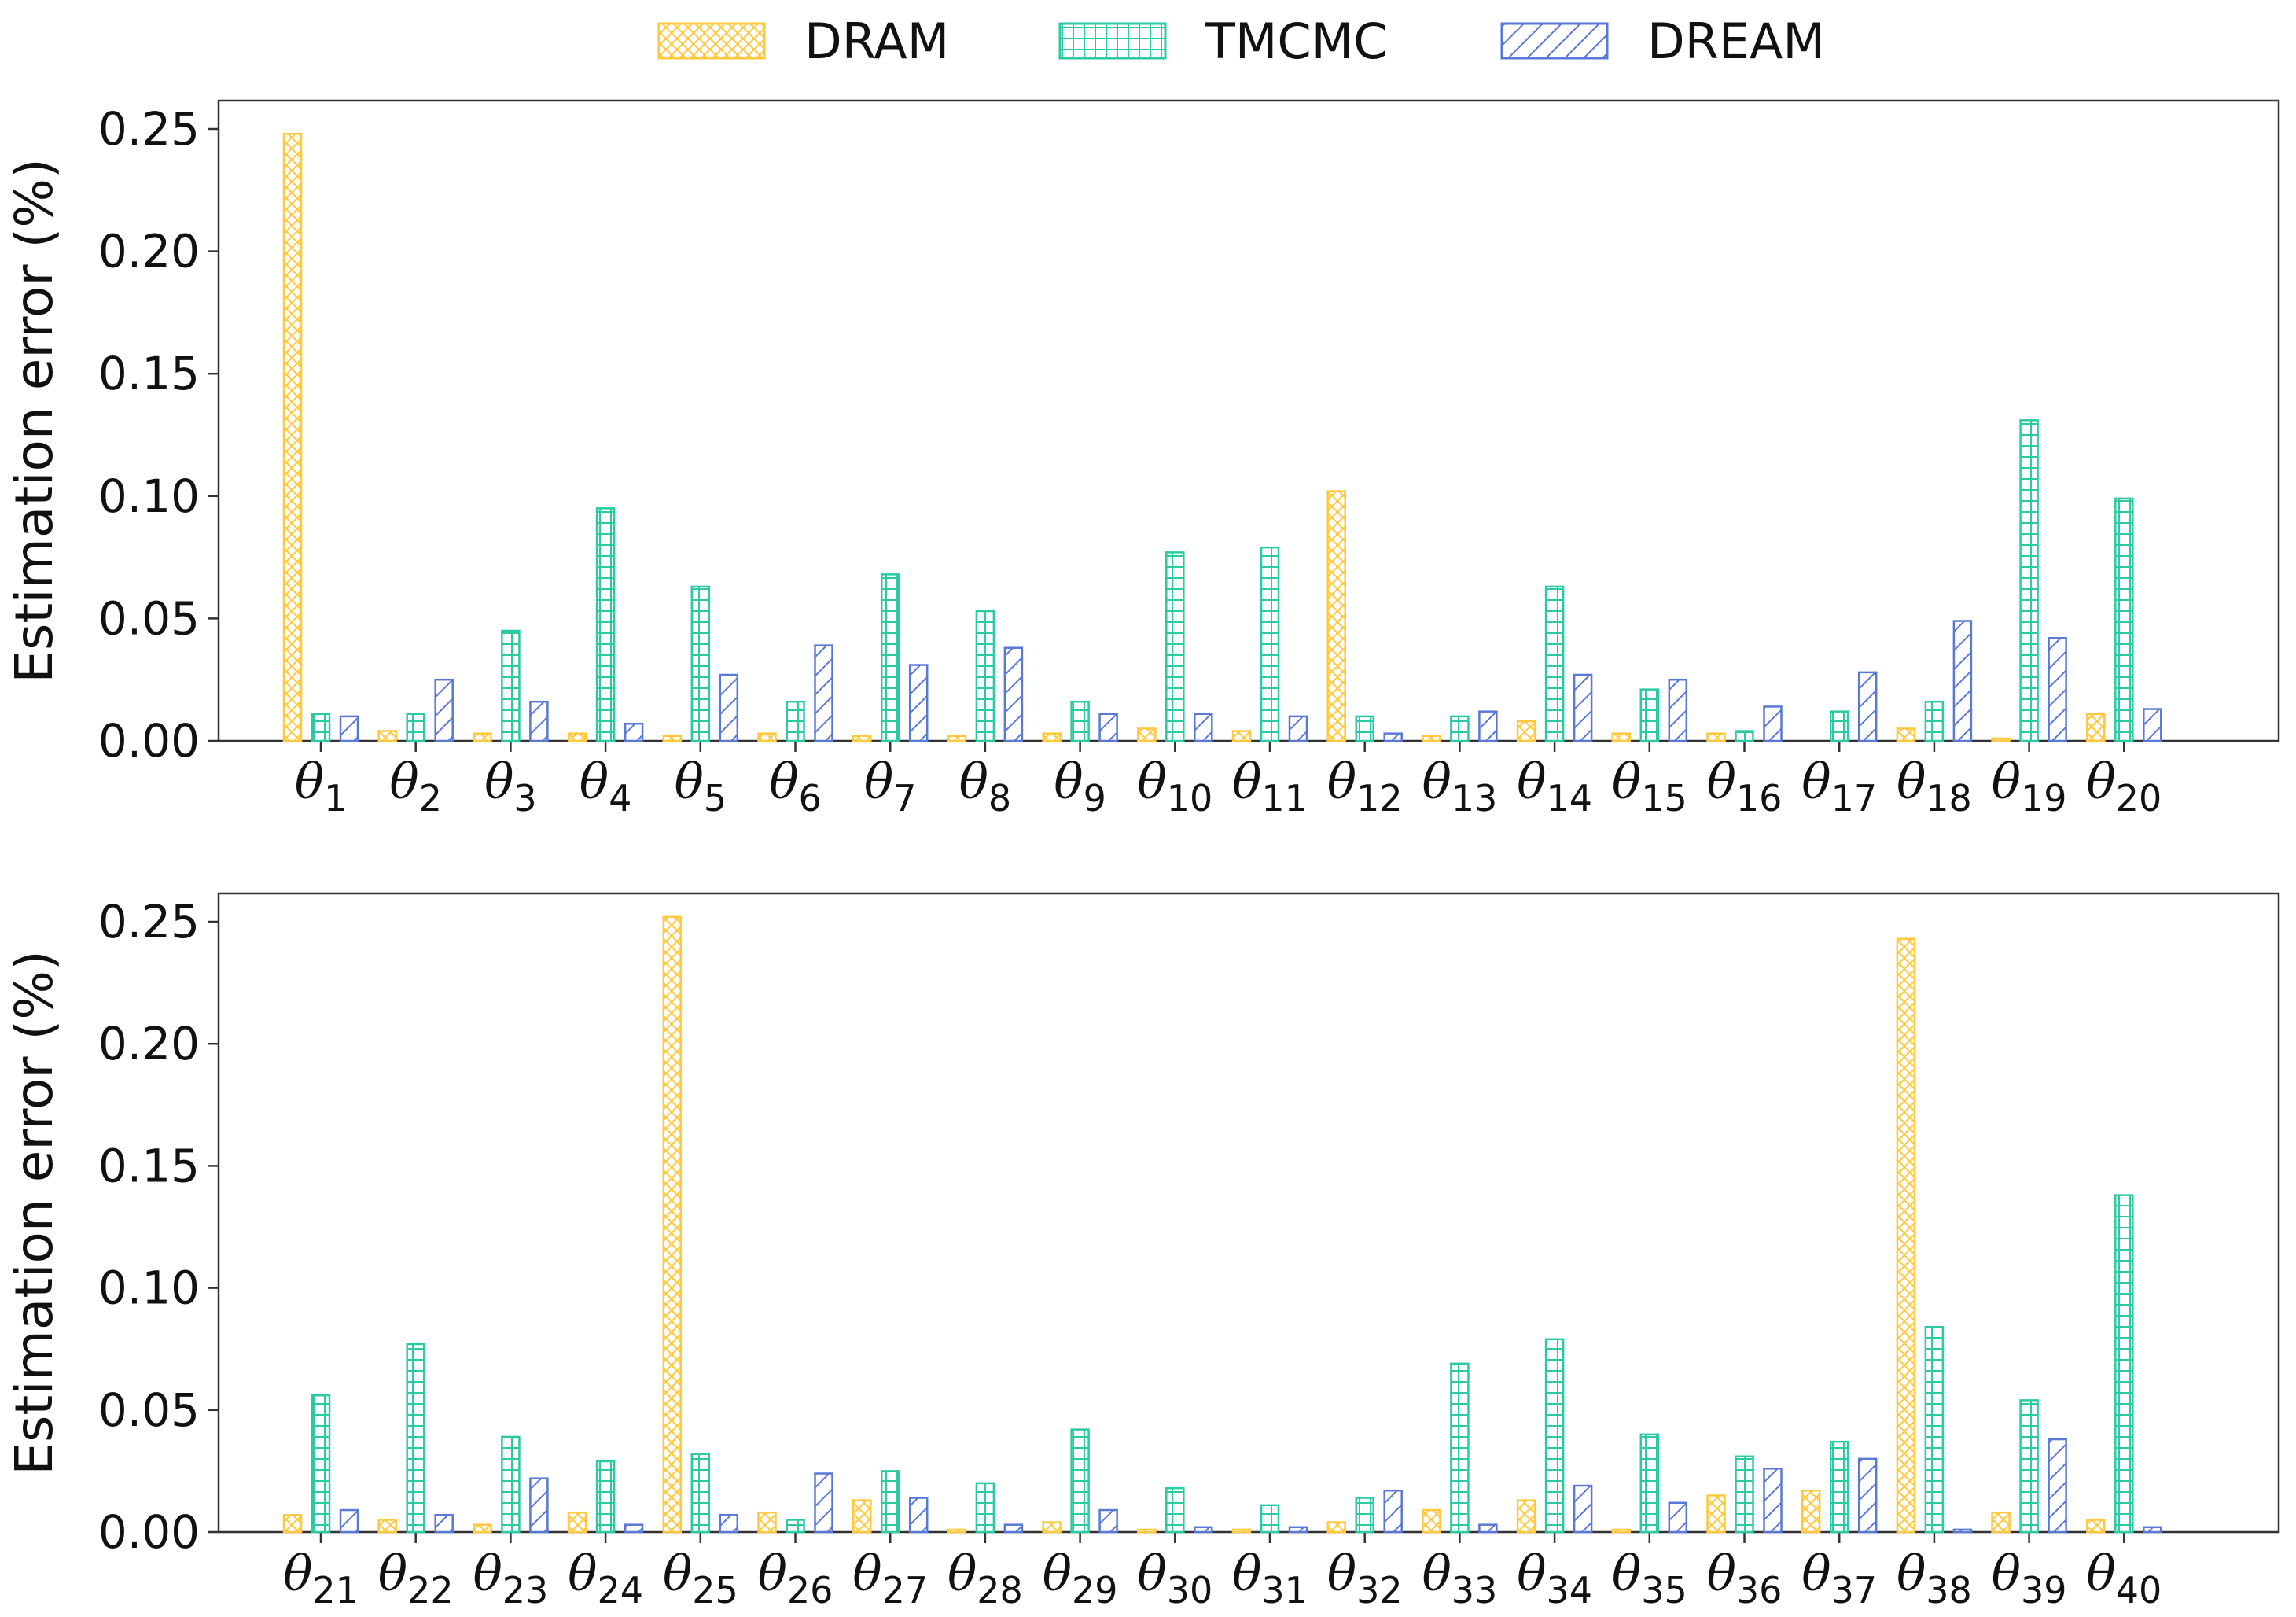 This screenshot has height=1617, width=2296. I want to click on x-tick-label: θ38, so click(1934, 1578).